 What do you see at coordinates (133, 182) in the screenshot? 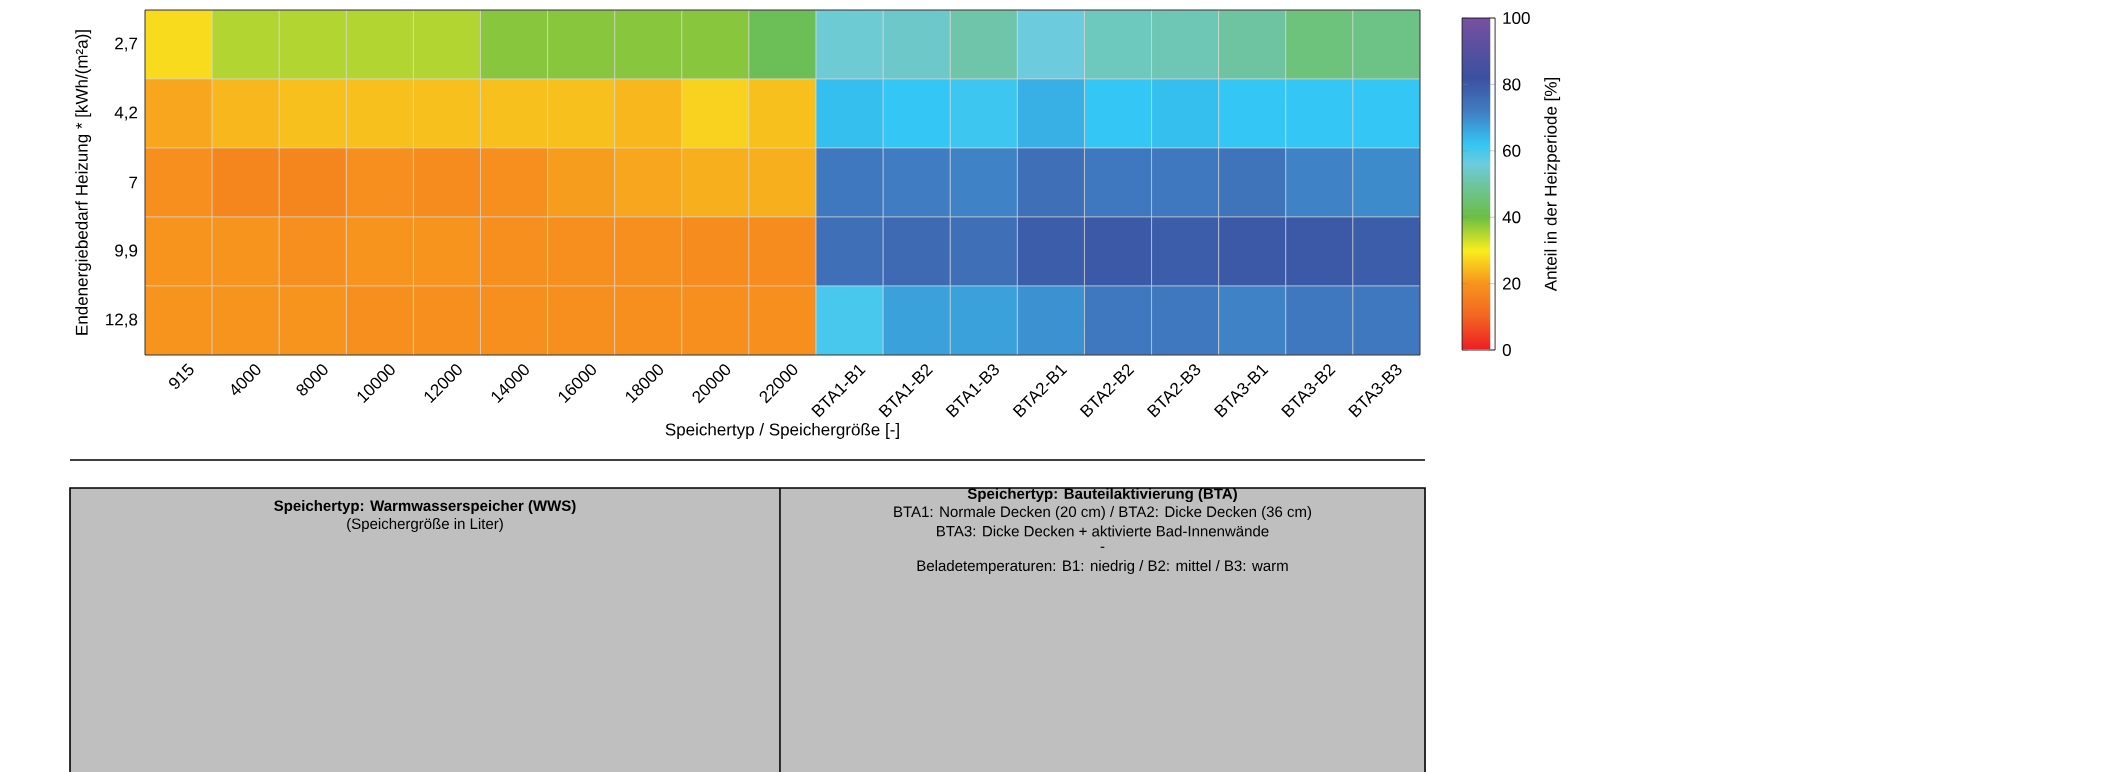
I see `y-tick-label: 7` at bounding box center [133, 182].